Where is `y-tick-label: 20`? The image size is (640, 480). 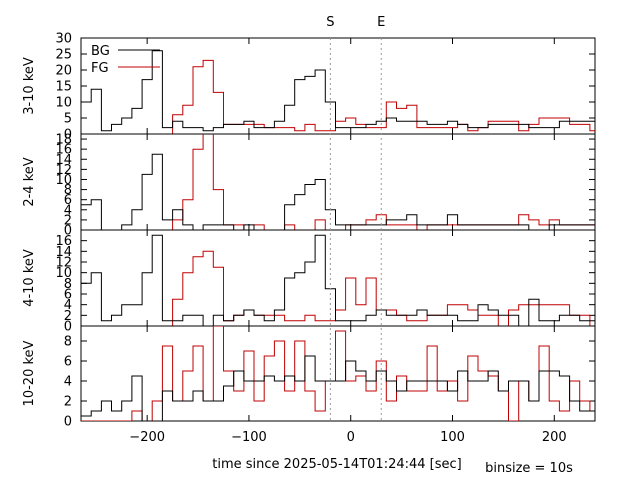
y-tick-label: 20 is located at coordinates (63, 71).